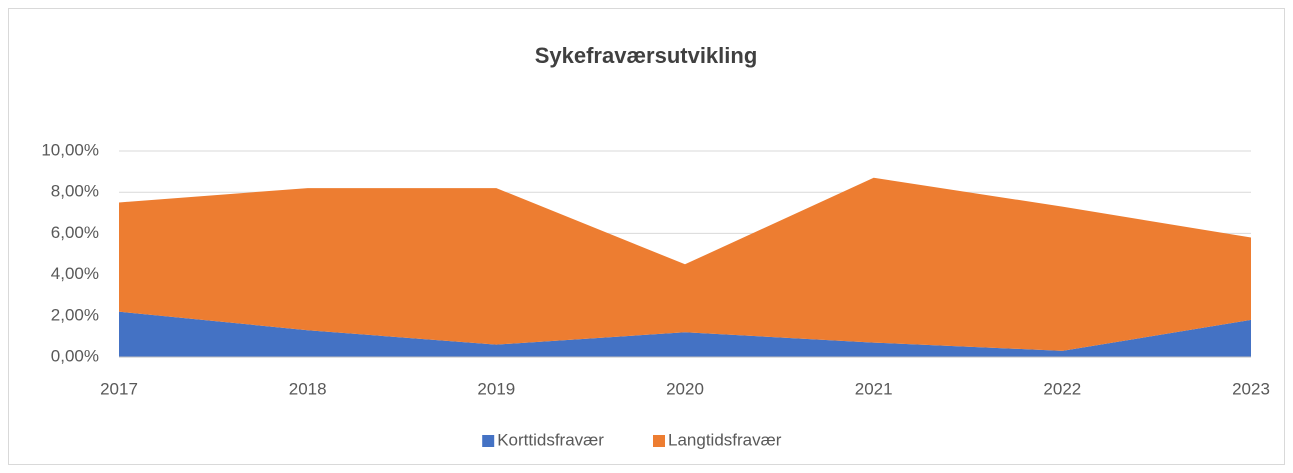  I want to click on chart-title: Sykefraværsutvikling, so click(646, 55).